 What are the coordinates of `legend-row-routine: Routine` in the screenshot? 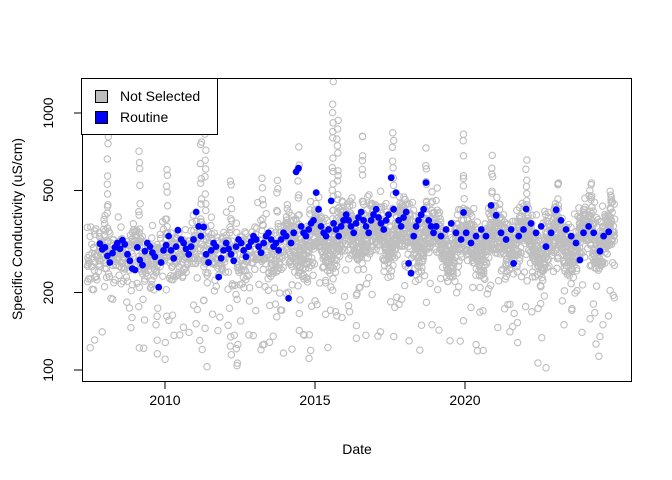 It's located at (156, 117).